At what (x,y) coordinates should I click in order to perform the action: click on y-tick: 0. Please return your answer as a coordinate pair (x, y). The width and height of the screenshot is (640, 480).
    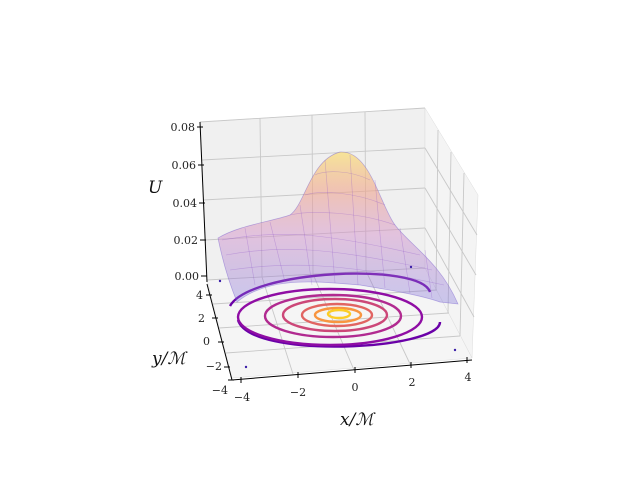
    Looking at the image, I should click on (206, 341).